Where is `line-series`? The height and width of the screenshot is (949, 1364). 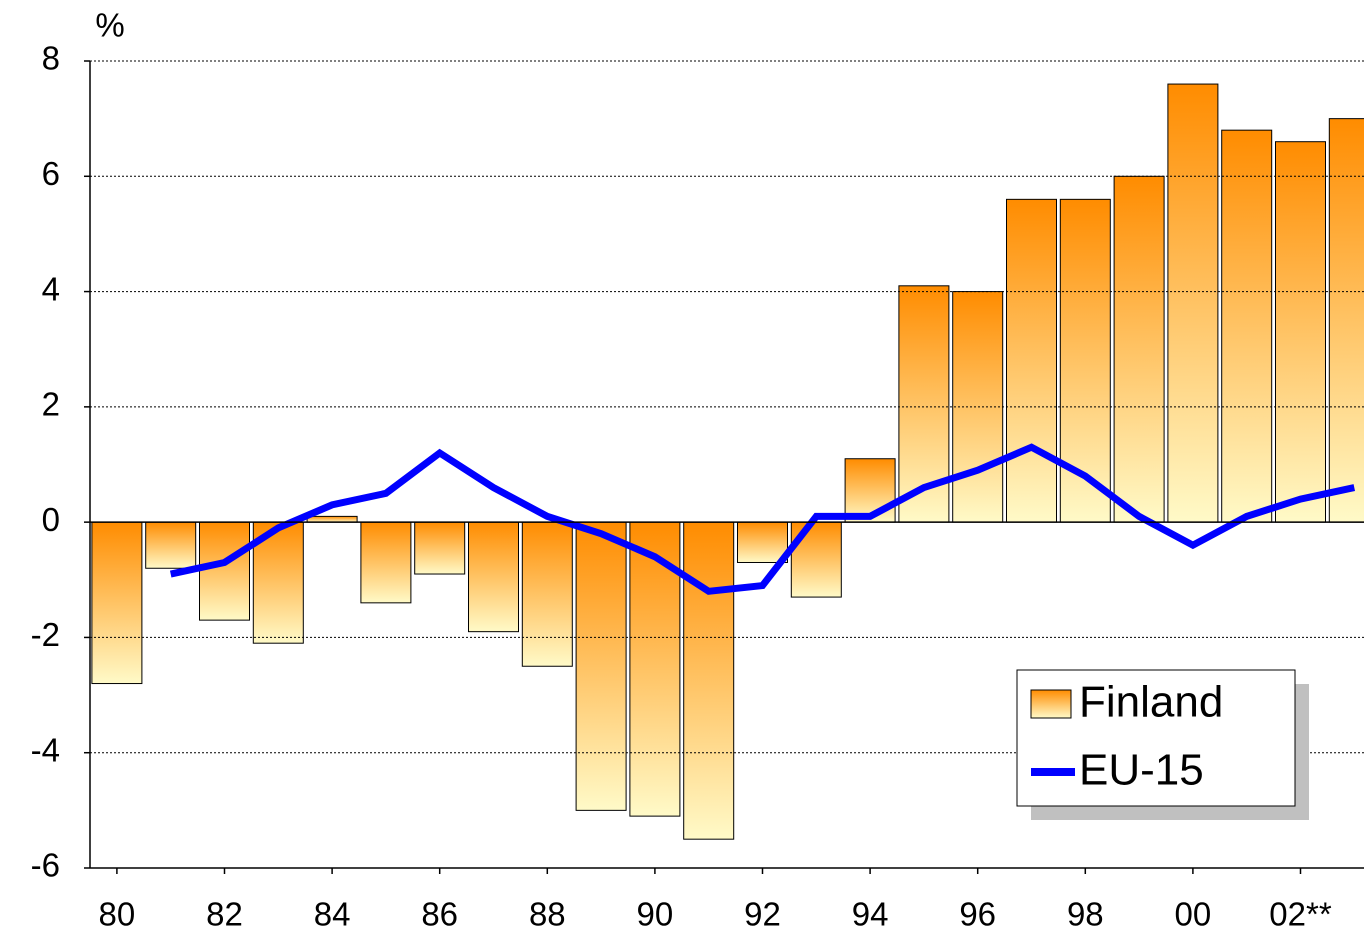 line-series is located at coordinates (762, 519).